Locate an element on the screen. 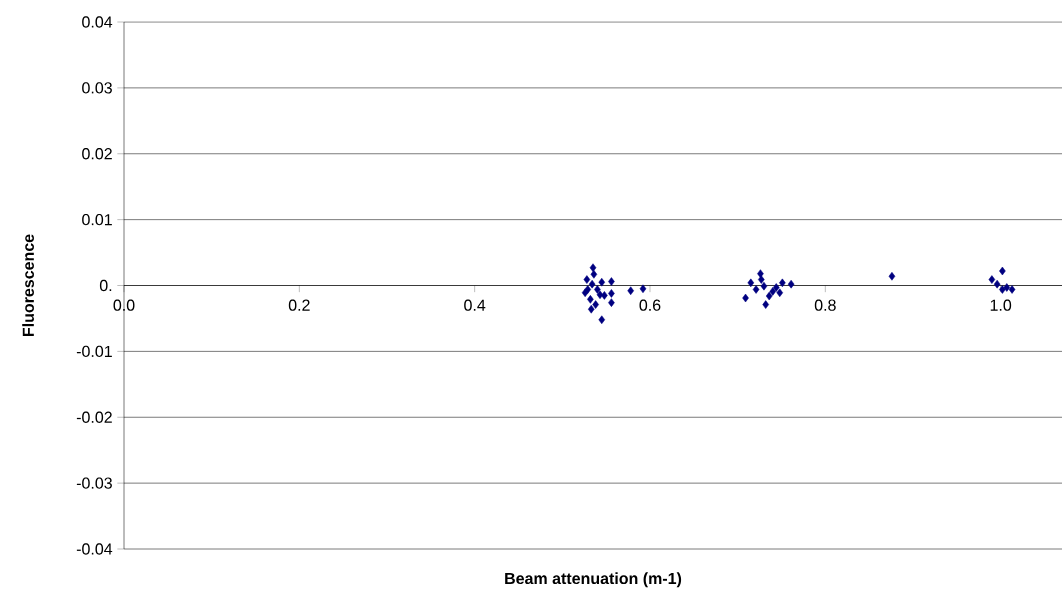 The height and width of the screenshot is (601, 1062). y-tick-label: 0. is located at coordinates (105, 285).